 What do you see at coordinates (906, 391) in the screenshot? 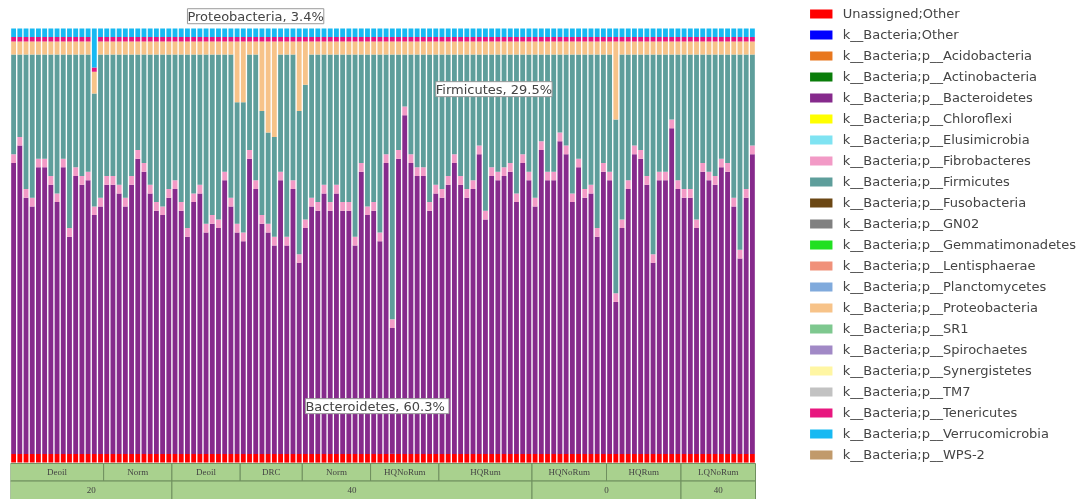
I see `legend-label: k__Bacteria;p__TM7` at bounding box center [906, 391].